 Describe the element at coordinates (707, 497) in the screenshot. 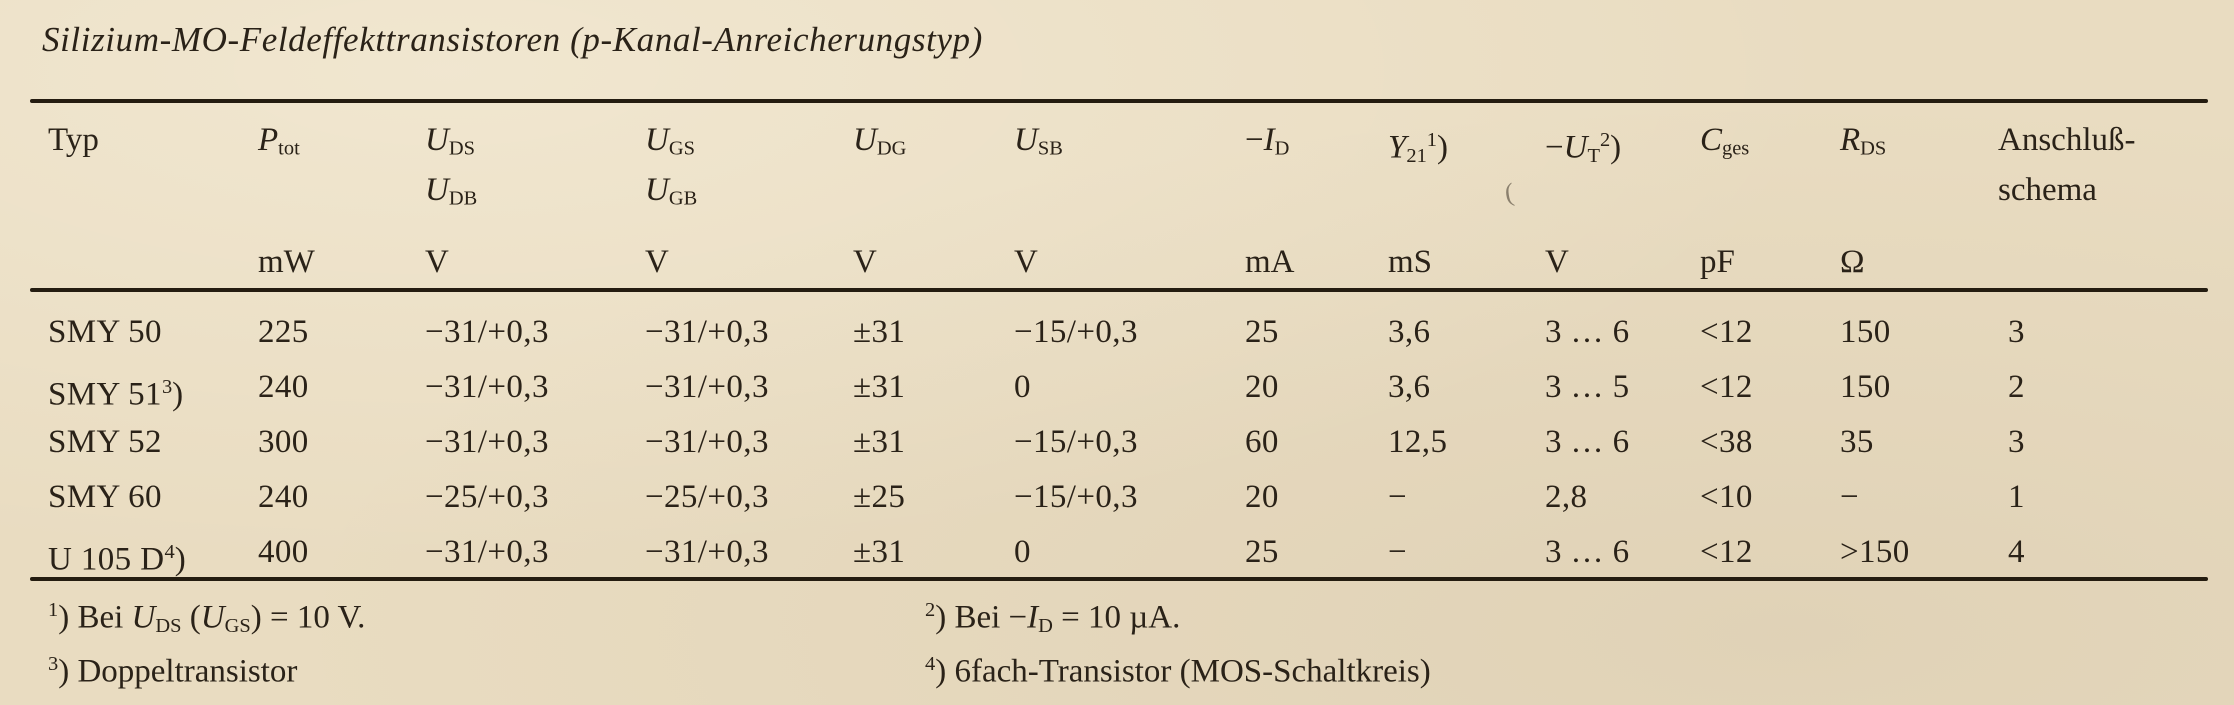

I see `text-segment: −25/+0,3` at that location.